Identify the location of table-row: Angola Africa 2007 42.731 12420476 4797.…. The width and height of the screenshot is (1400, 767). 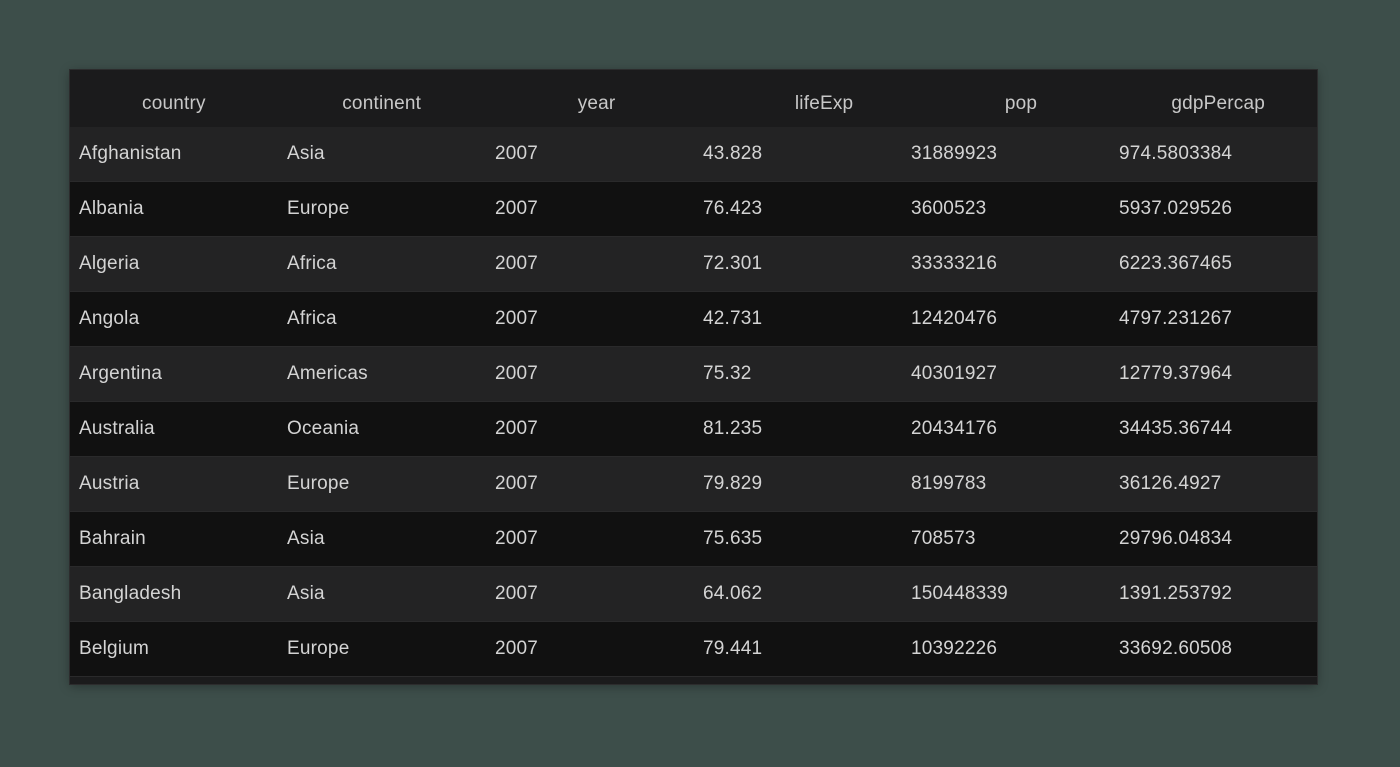
(693, 319).